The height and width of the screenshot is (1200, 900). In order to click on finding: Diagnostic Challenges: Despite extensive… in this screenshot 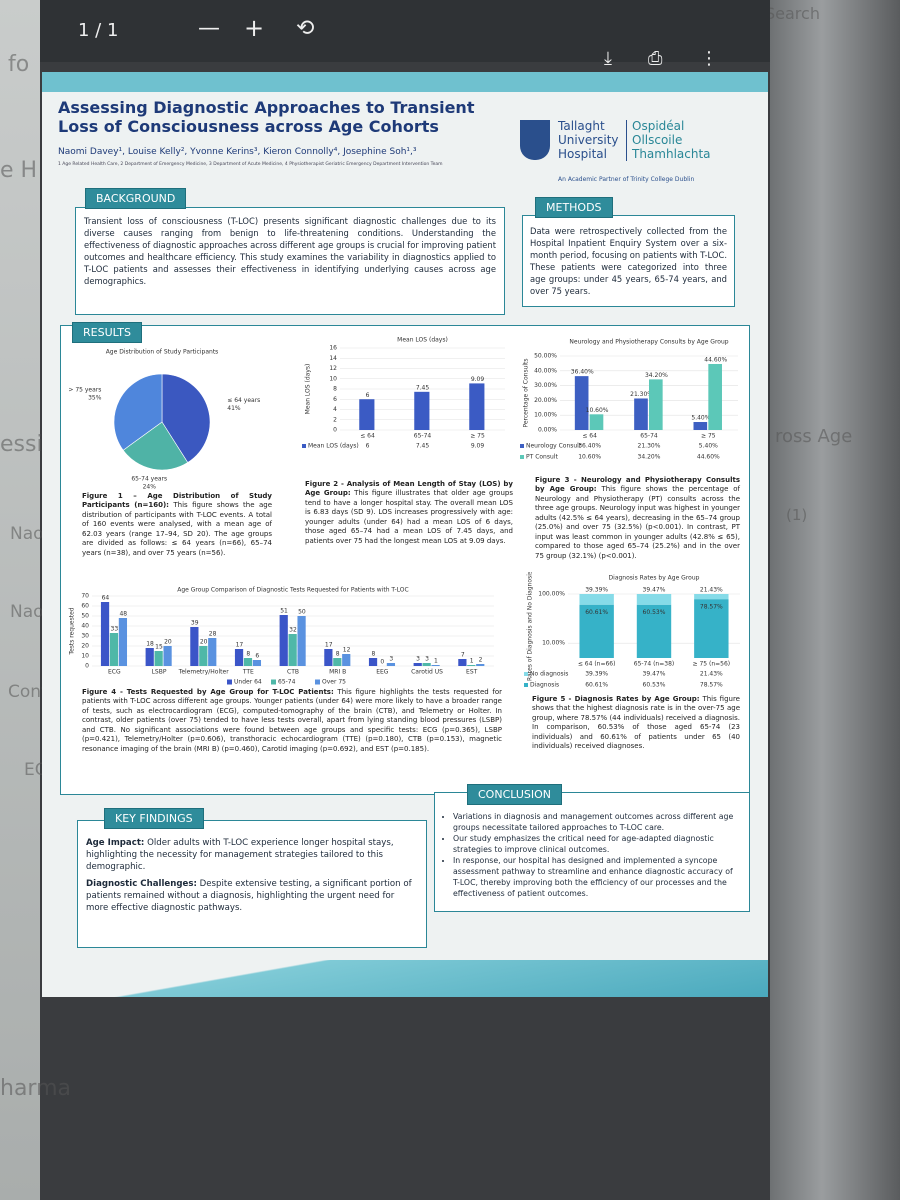, I will do `click(252, 896)`.